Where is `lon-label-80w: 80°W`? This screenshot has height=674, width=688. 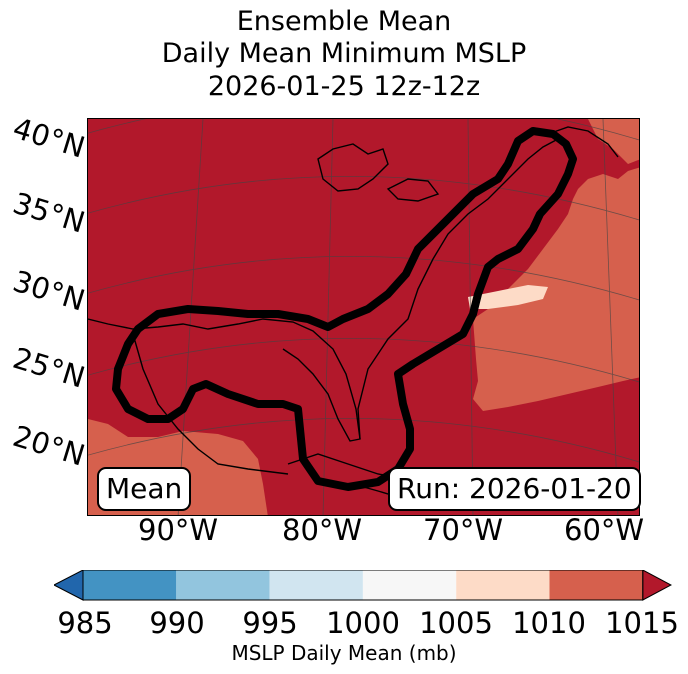
lon-label-80w: 80°W is located at coordinates (322, 530).